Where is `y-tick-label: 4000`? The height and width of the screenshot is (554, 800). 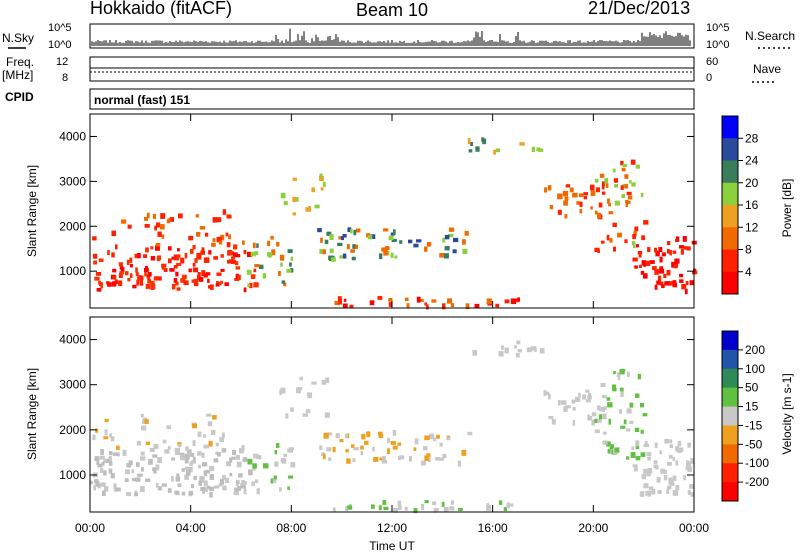
y-tick-label: 4000 is located at coordinates (72, 340).